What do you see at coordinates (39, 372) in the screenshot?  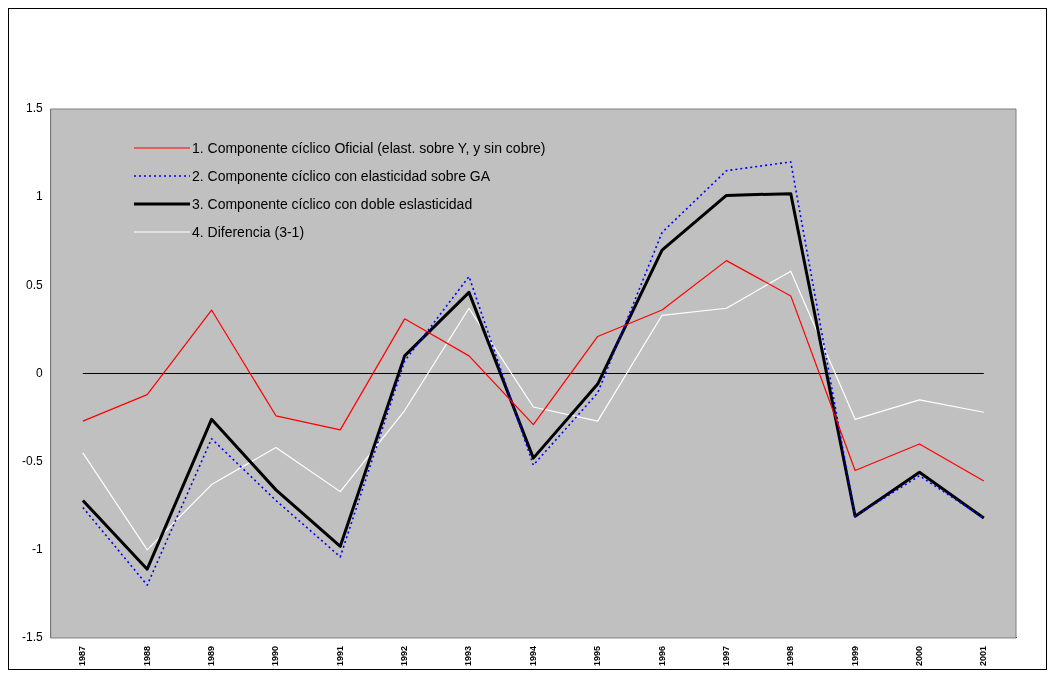 I see `y-tick-label: 0` at bounding box center [39, 372].